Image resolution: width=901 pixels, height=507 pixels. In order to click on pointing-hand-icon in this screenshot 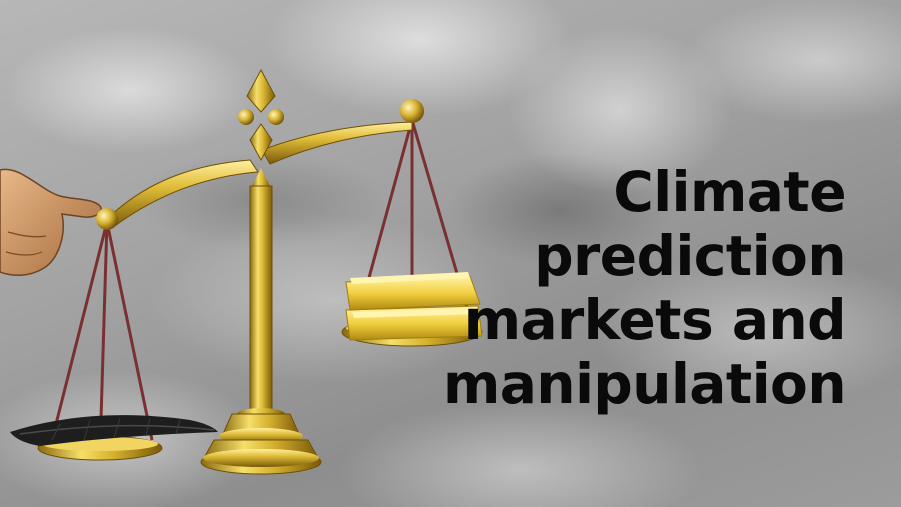, I will do `click(51, 222)`.